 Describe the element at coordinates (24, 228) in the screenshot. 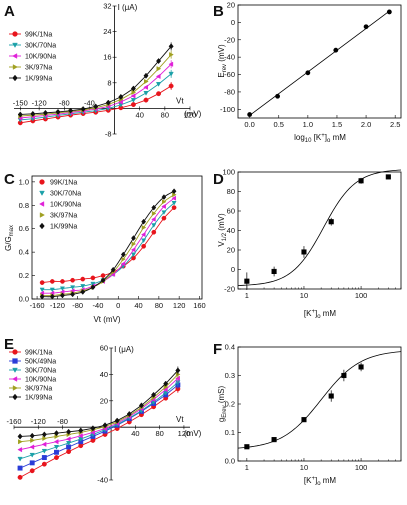

I see `y-tick-label: 0.6` at that location.